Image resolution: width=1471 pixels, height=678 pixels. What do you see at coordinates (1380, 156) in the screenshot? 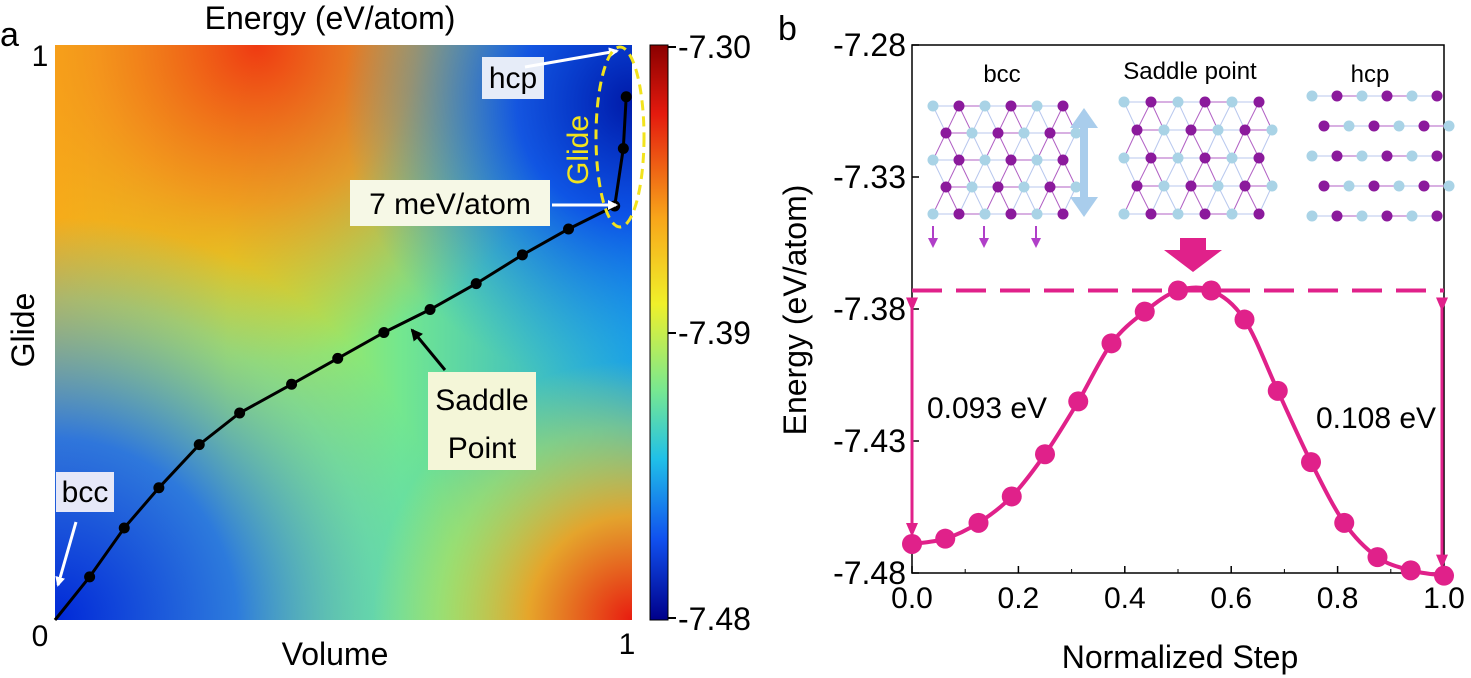
I see `hcp-lattice` at bounding box center [1380, 156].